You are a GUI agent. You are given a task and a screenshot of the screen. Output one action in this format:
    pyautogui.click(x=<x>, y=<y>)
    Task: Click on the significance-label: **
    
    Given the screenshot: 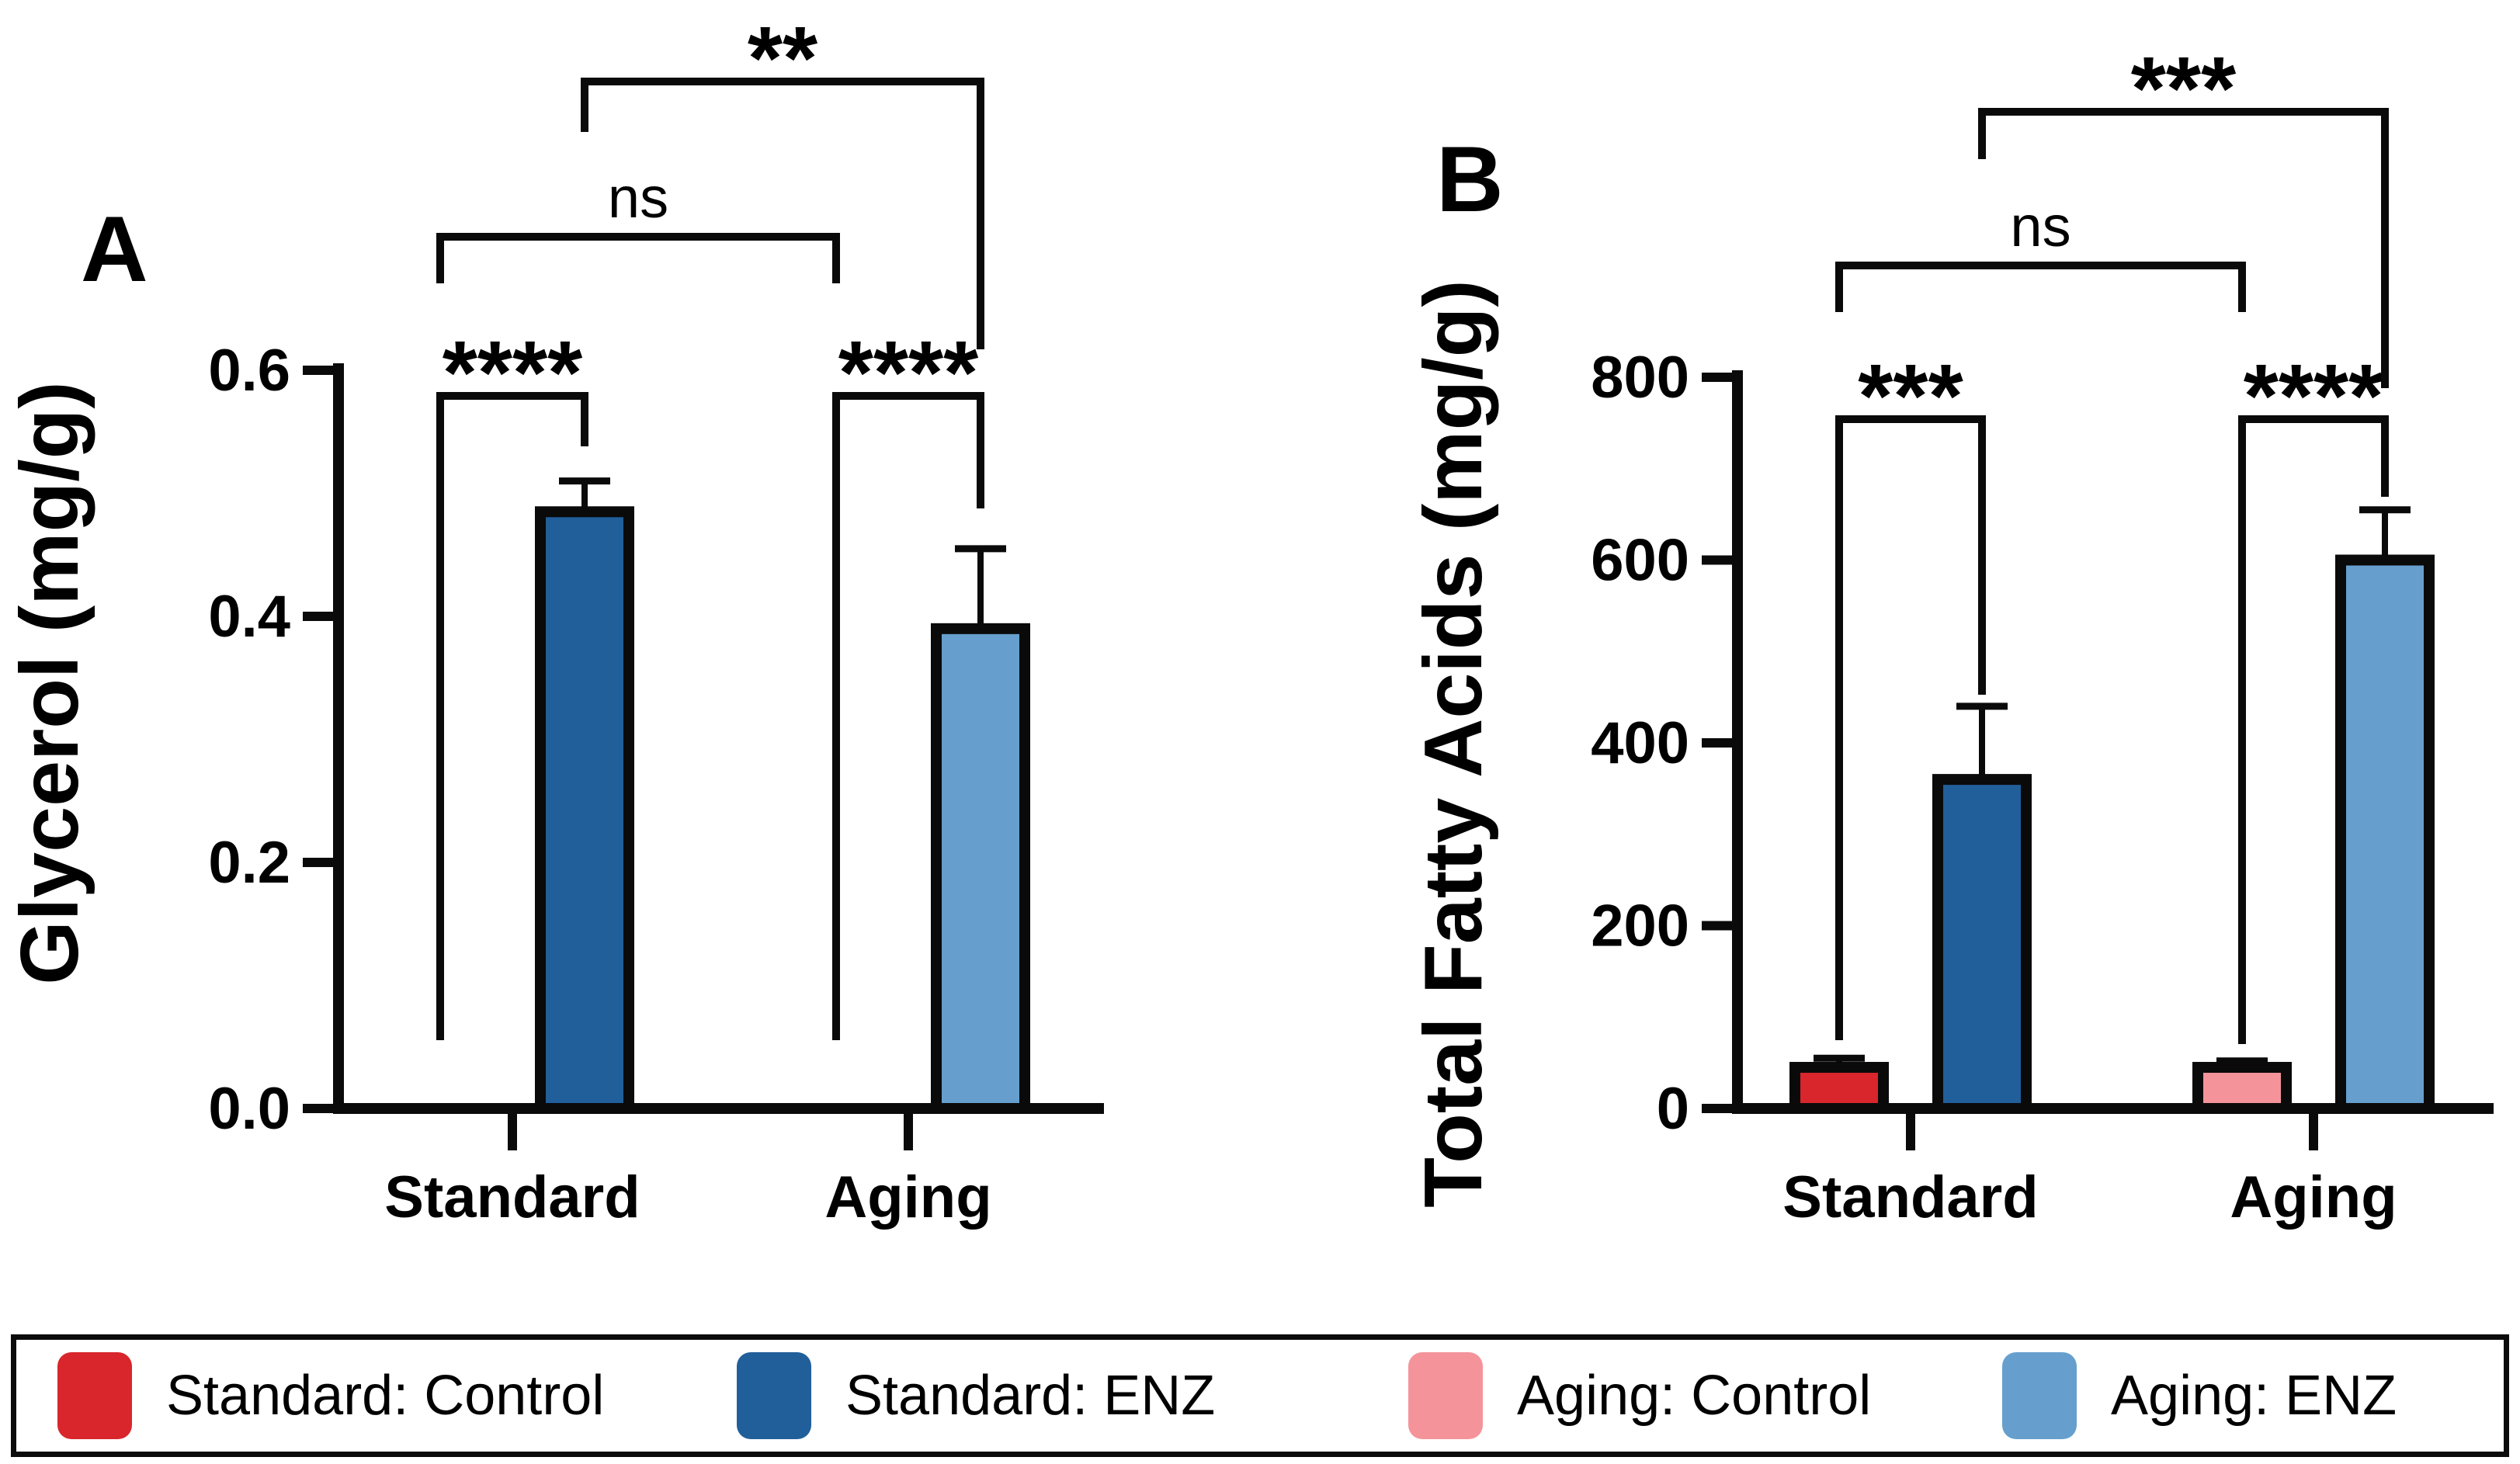 What is the action you would take?
    pyautogui.click(x=783, y=59)
    